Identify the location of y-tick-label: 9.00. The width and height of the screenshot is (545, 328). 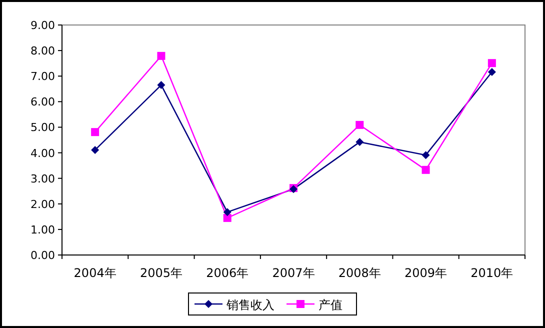
(42, 25).